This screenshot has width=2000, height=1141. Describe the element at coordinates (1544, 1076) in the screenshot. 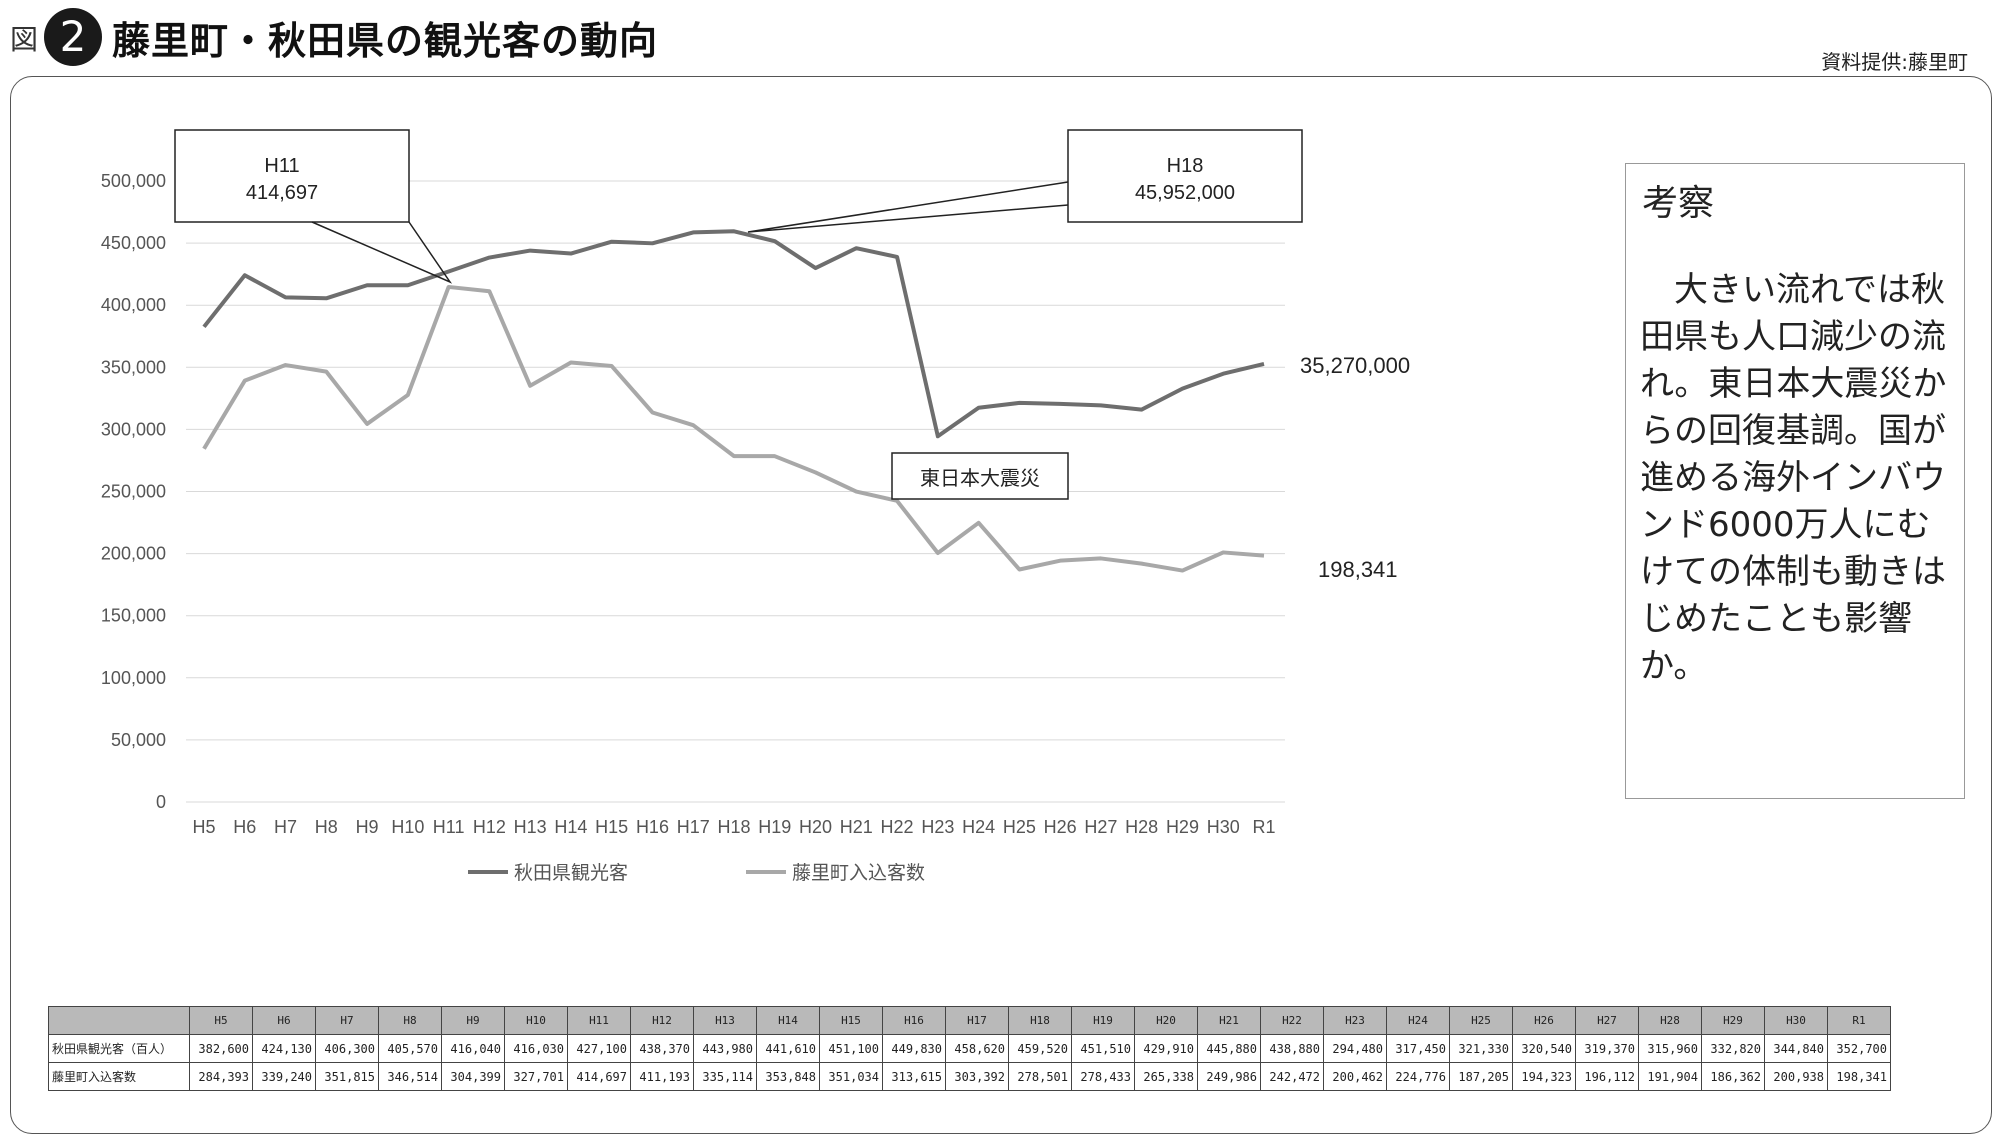

I see `table-cell: 194,323` at that location.